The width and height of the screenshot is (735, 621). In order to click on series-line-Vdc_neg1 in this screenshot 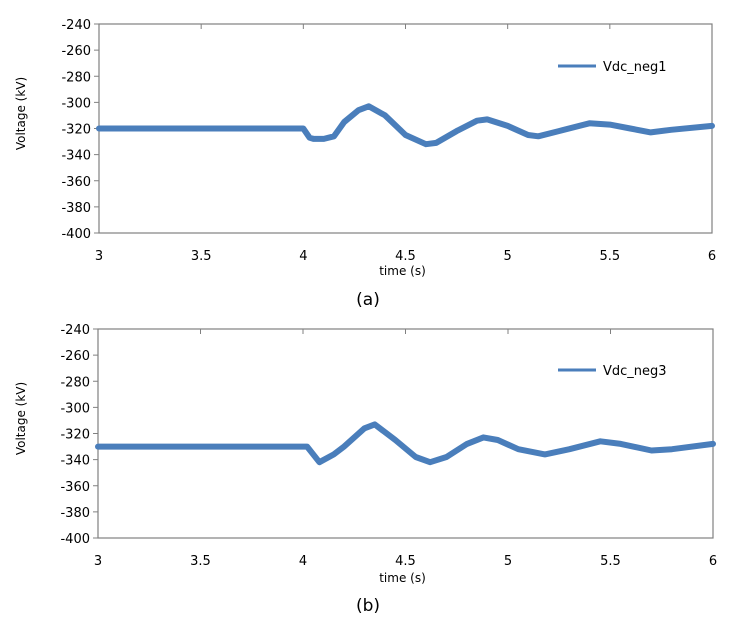, I will do `click(405, 125)`.